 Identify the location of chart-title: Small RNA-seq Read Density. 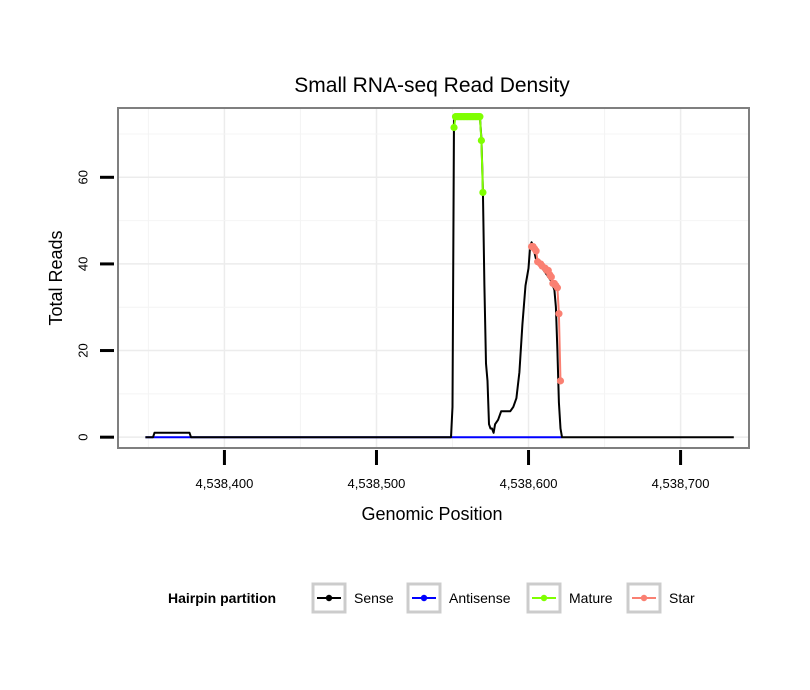
(432, 85).